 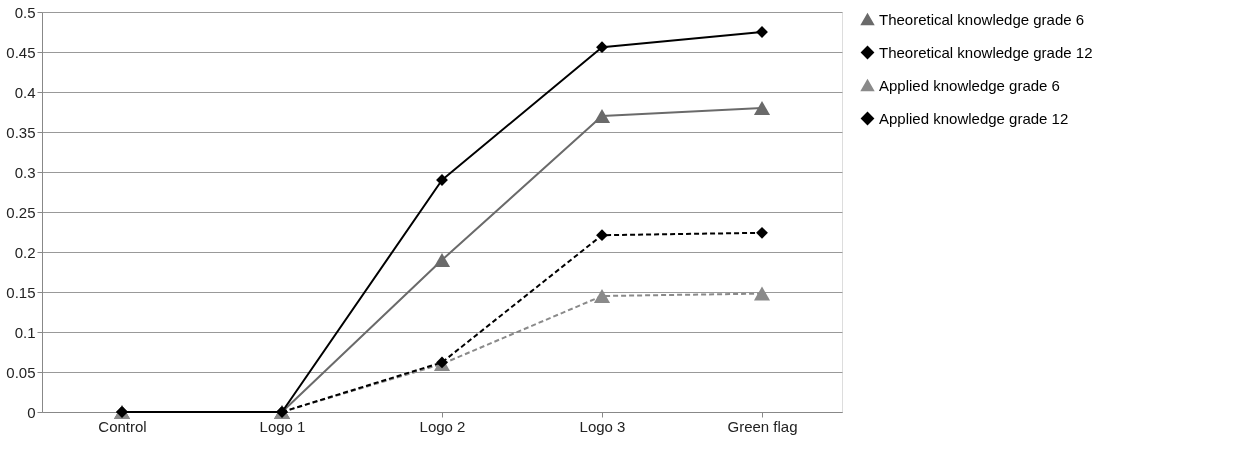 I want to click on legend-label: Applied knowledge grade 12, so click(x=974, y=118).